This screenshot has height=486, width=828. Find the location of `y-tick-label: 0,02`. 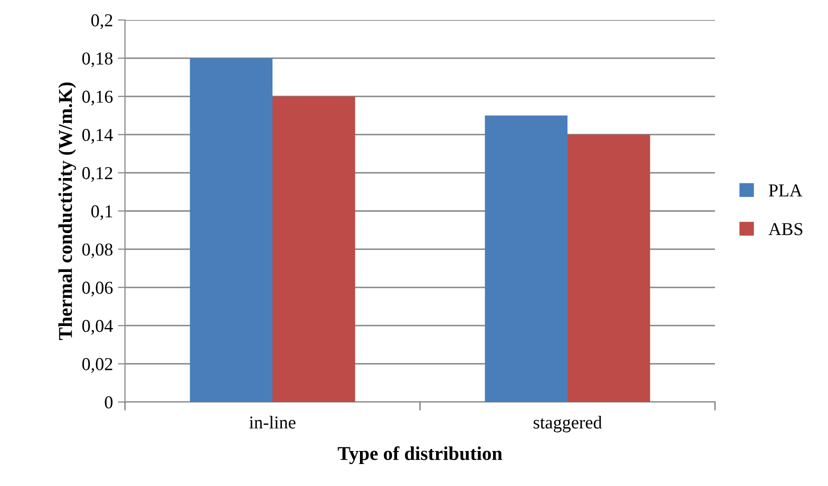

y-tick-label: 0,02 is located at coordinates (97, 365).